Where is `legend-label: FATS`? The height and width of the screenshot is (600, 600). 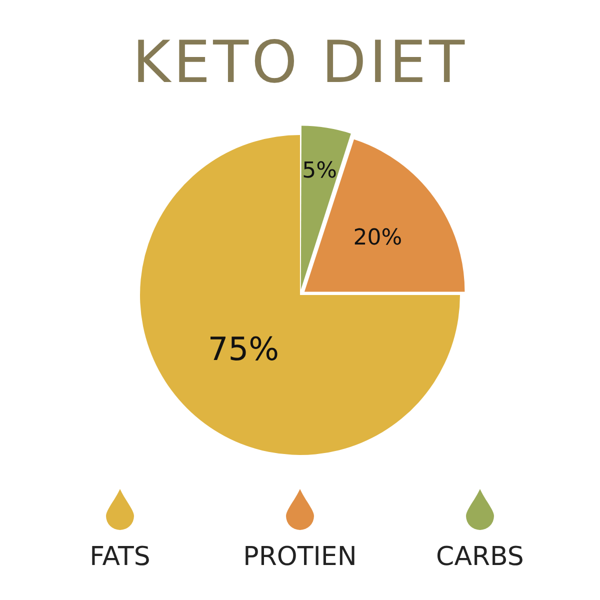 legend-label: FATS is located at coordinates (120, 557).